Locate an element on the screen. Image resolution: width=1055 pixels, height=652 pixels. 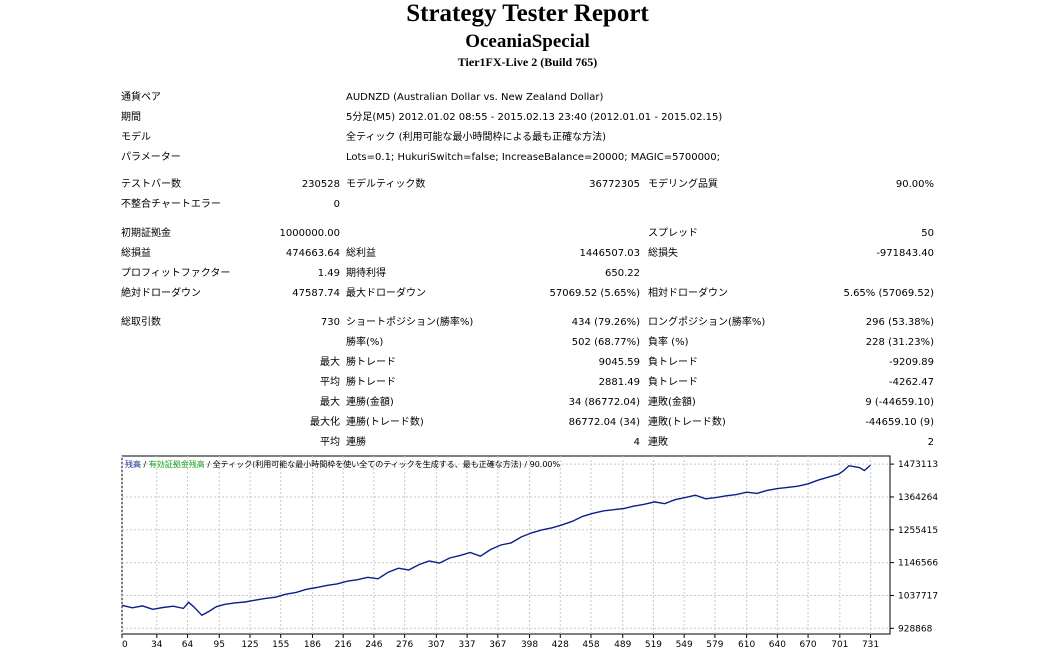
long-positions-label: ロングポジション(勝率%) is located at coordinates (707, 322).